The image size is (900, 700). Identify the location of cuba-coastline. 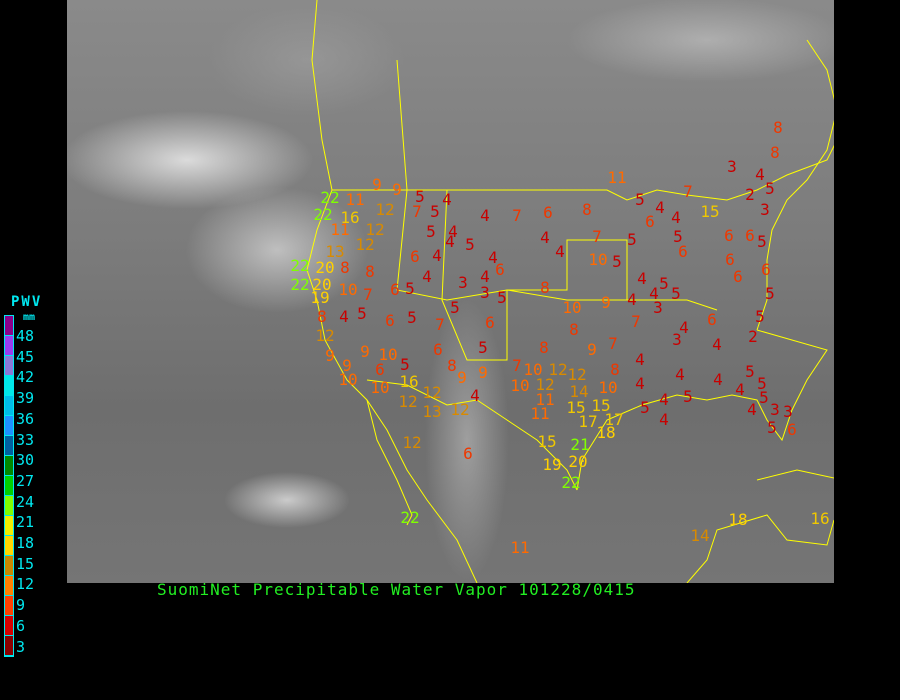
(795, 475).